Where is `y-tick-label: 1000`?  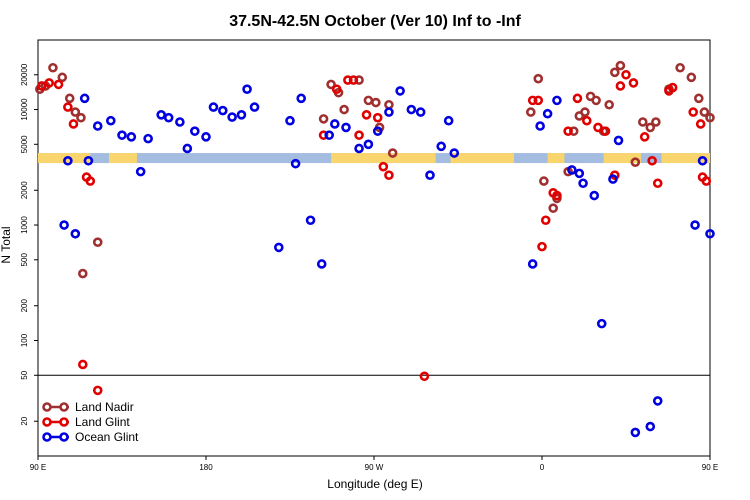 y-tick-label: 1000 is located at coordinates (24, 225).